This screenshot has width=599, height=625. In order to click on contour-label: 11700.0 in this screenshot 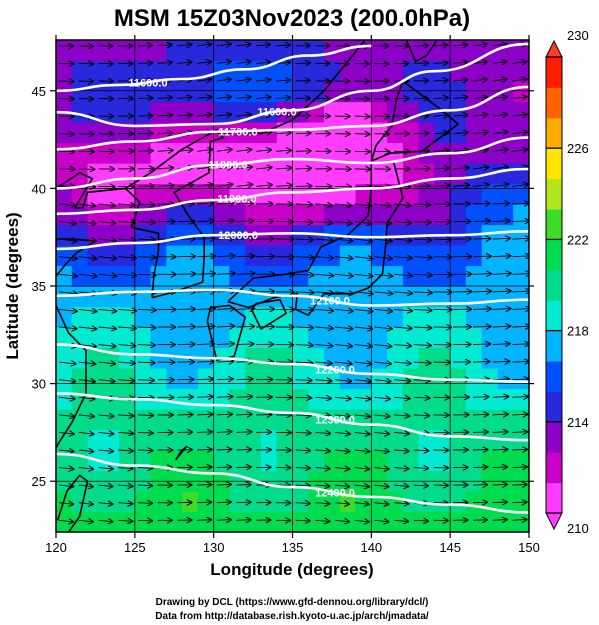, I will do `click(237, 132)`.